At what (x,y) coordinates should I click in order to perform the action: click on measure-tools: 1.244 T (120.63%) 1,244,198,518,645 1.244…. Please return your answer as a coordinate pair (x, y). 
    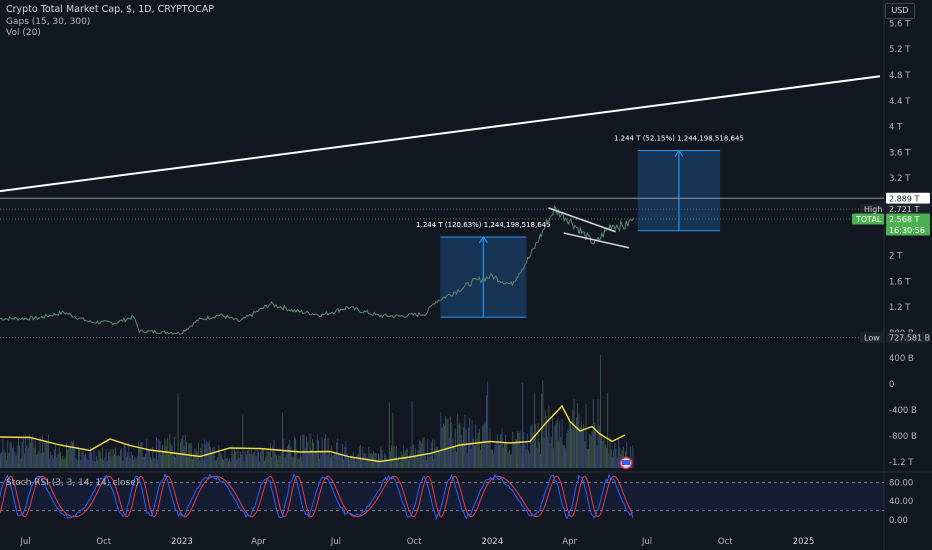
    Looking at the image, I should click on (580, 226).